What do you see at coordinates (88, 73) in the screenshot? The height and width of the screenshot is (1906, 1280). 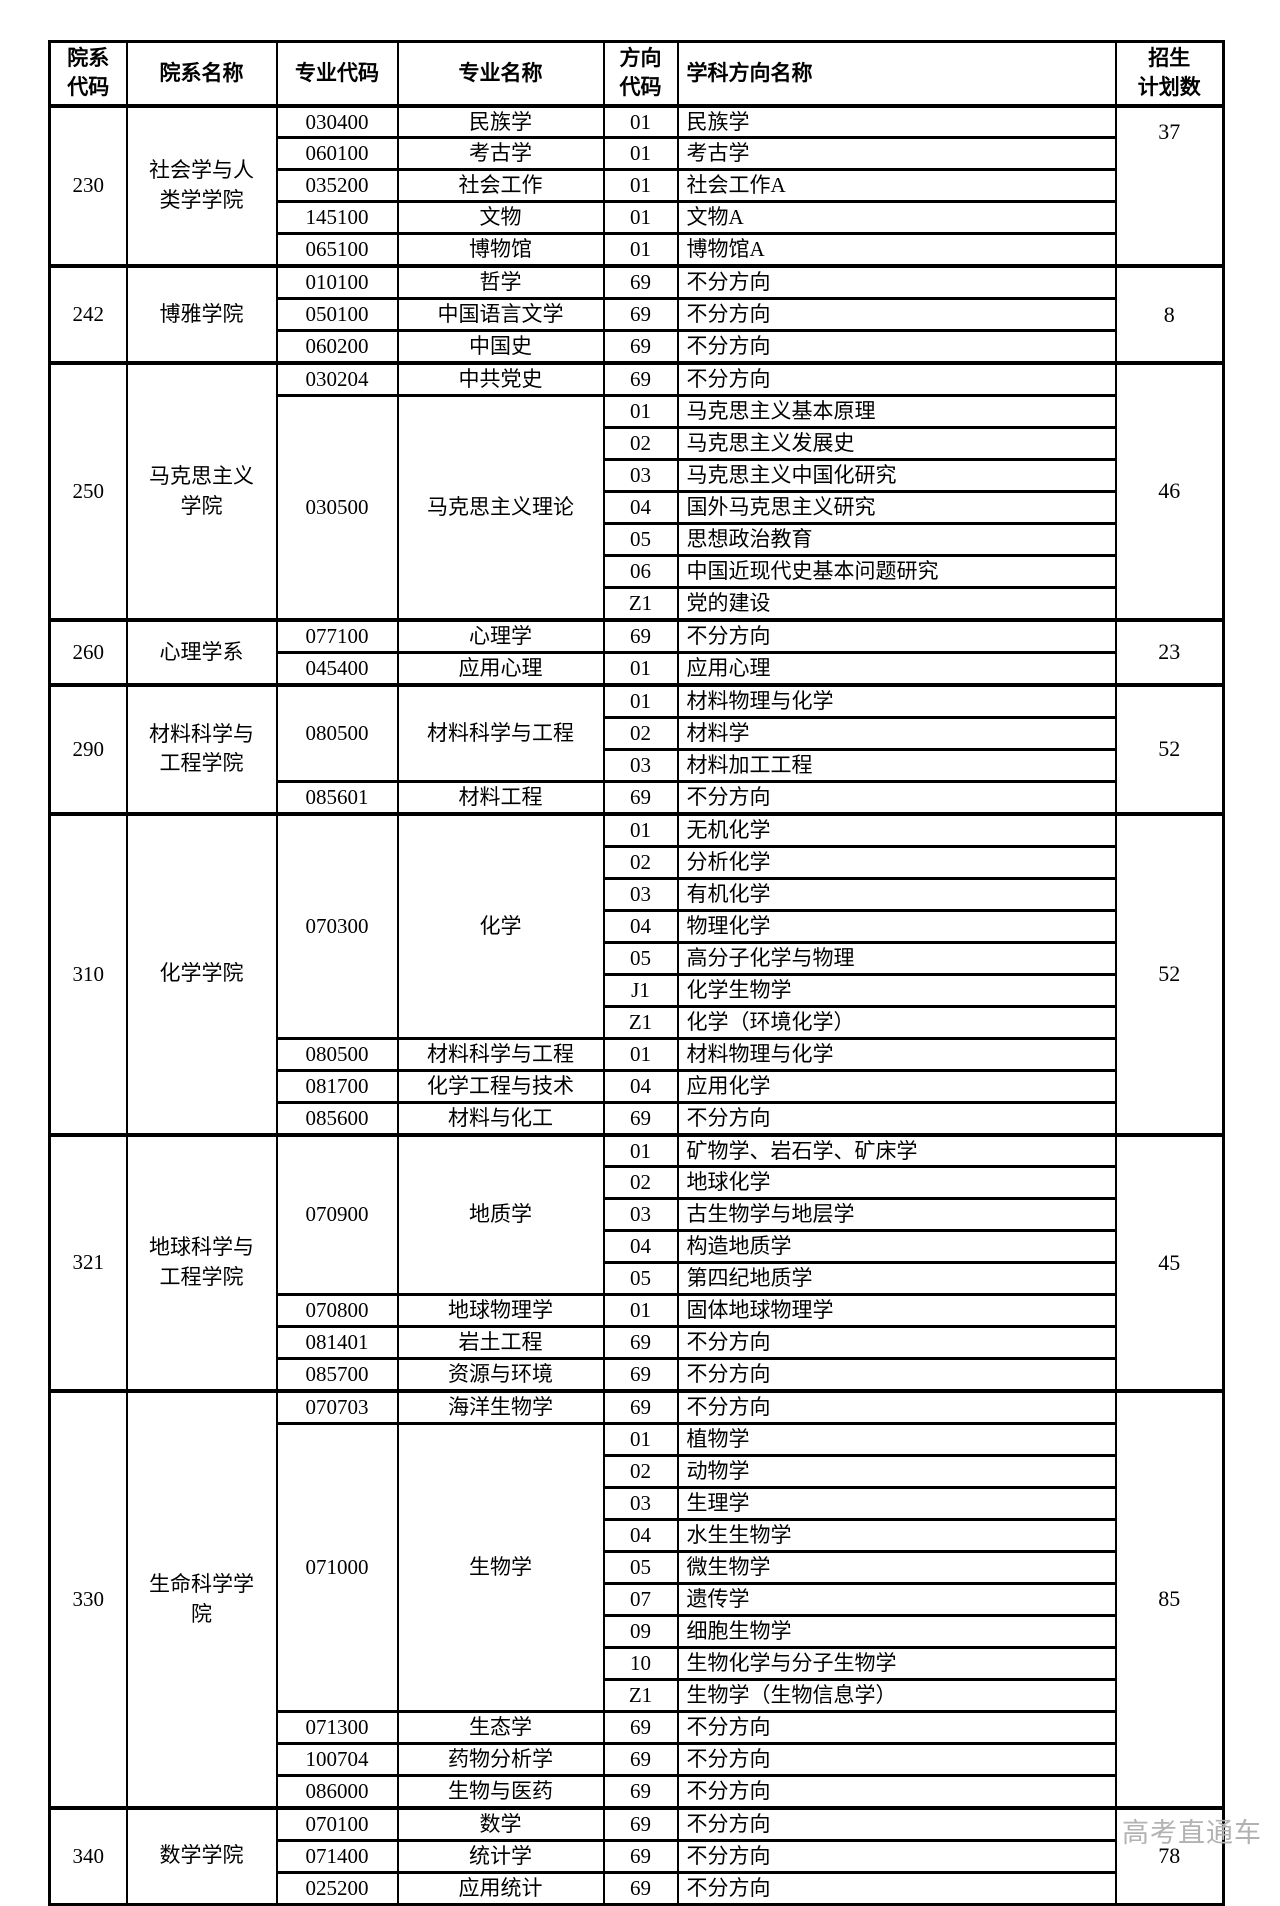 I see `header-dept-code: 院系 代码` at bounding box center [88, 73].